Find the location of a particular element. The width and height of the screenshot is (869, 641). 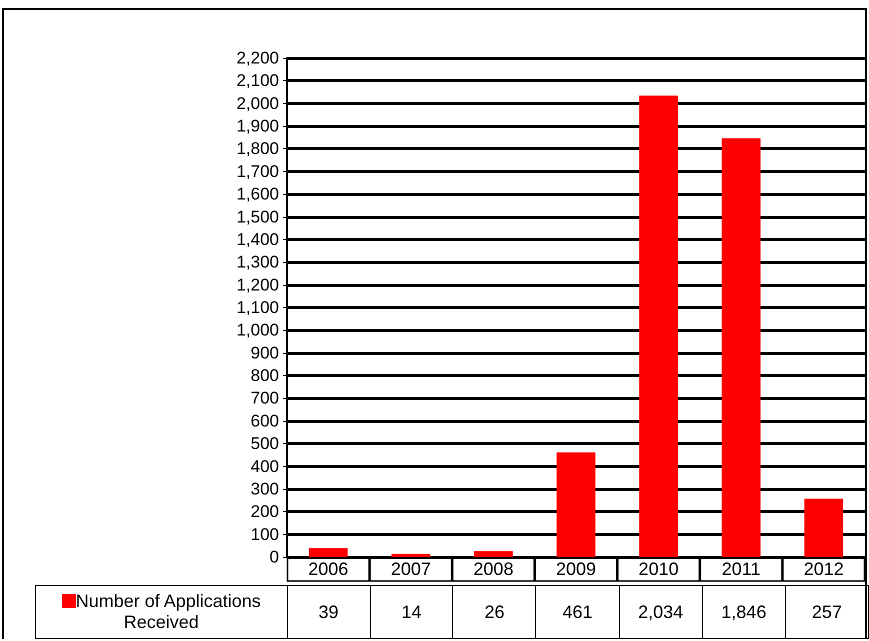

y-tick-label: 1,300 is located at coordinates (257, 262).